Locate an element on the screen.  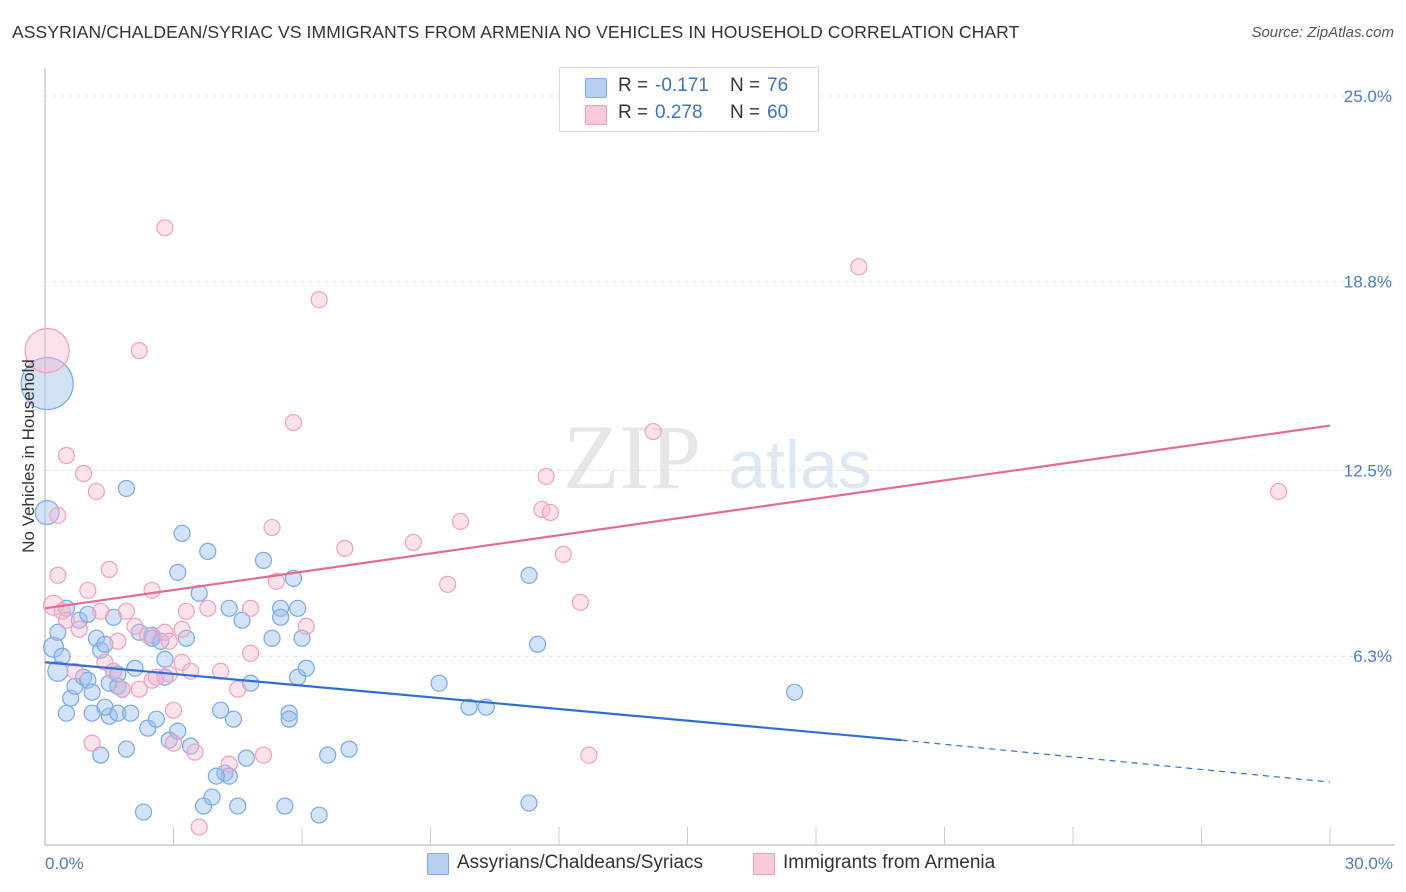
stats-legend: R = -0.171 N = 76 R = 0.278 N = 60 is located at coordinates (689, 99).